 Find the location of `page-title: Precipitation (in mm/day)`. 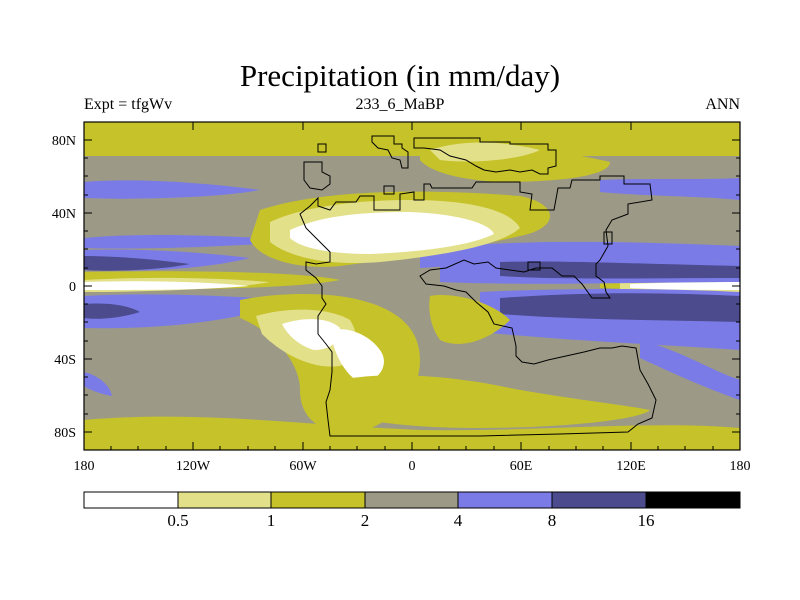

page-title: Precipitation (in mm/day) is located at coordinates (400, 75).